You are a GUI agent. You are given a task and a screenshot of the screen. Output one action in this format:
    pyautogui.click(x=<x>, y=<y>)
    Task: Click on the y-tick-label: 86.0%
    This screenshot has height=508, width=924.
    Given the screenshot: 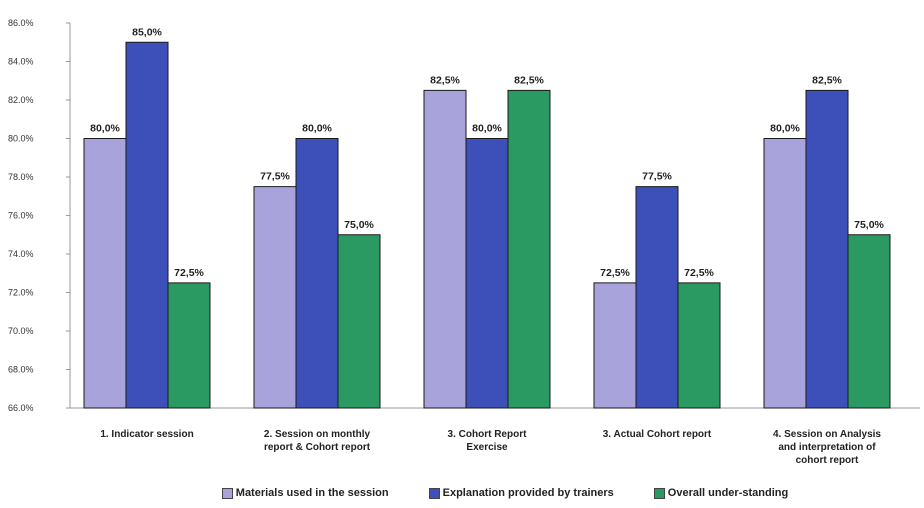 What is the action you would take?
    pyautogui.click(x=21, y=23)
    